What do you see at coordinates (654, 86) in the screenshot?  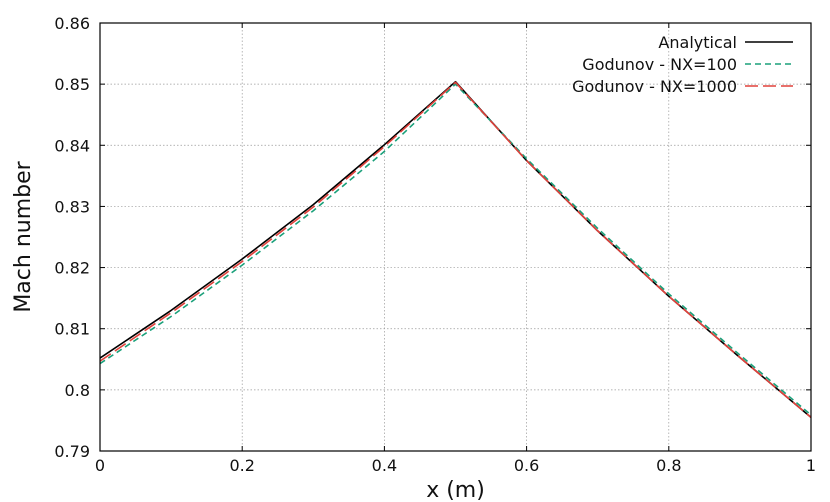 I see `legend-label: Godunov - NX=1000` at bounding box center [654, 86].